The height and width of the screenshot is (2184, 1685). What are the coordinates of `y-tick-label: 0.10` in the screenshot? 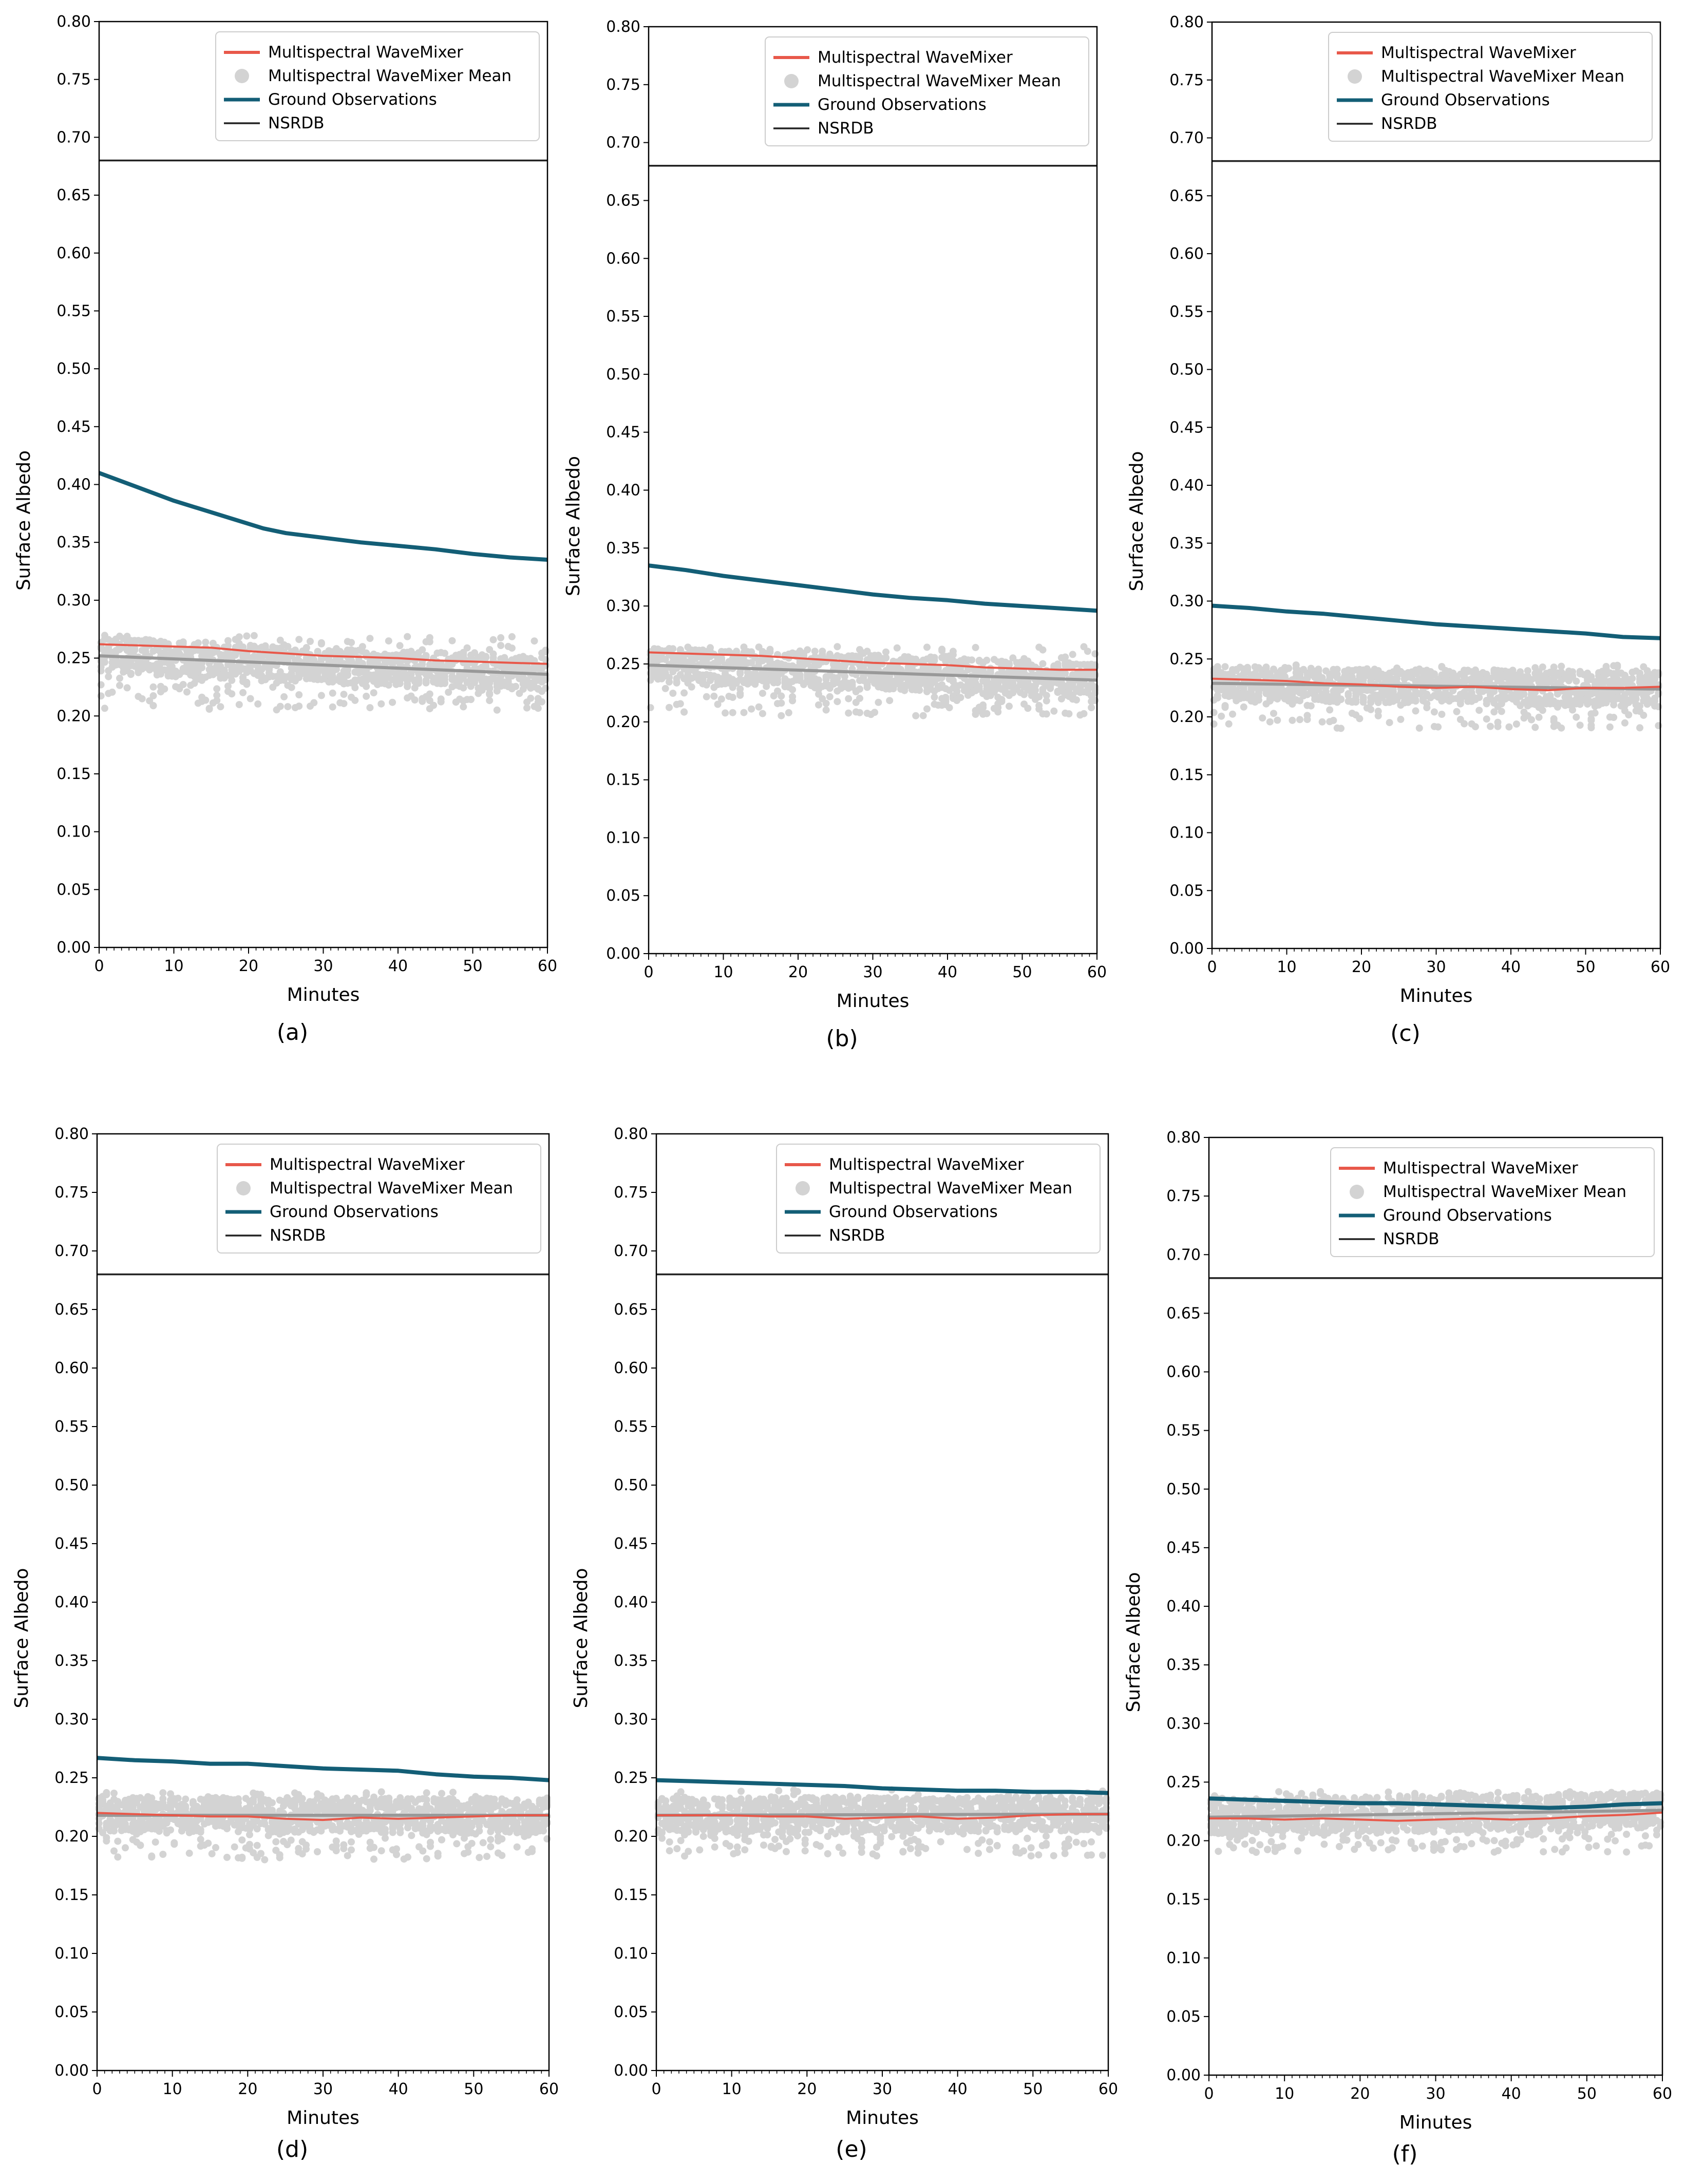 It's located at (73, 832).